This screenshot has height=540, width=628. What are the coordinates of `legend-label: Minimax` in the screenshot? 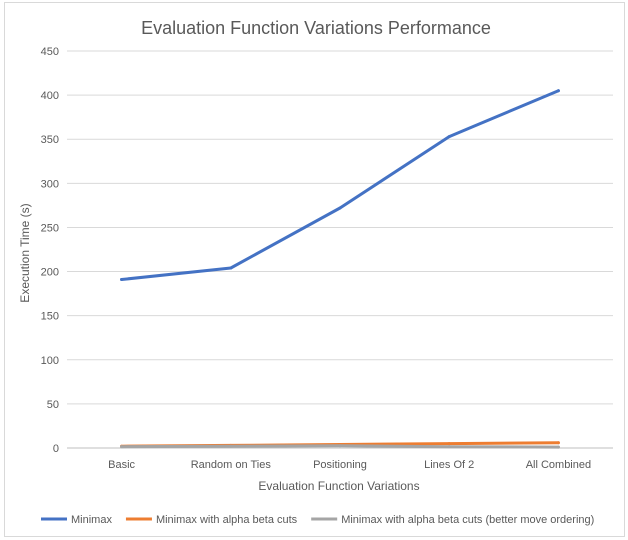 It's located at (91, 520).